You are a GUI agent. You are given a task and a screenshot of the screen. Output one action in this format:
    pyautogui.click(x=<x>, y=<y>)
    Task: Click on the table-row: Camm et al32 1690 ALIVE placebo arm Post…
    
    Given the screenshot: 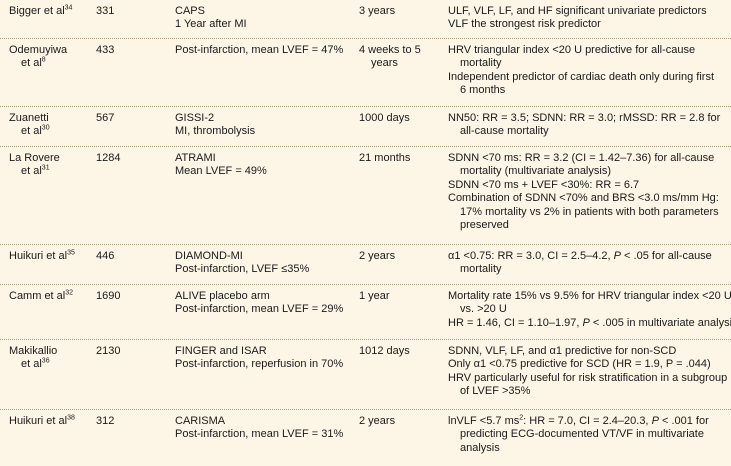 What is the action you would take?
    pyautogui.click(x=365, y=312)
    